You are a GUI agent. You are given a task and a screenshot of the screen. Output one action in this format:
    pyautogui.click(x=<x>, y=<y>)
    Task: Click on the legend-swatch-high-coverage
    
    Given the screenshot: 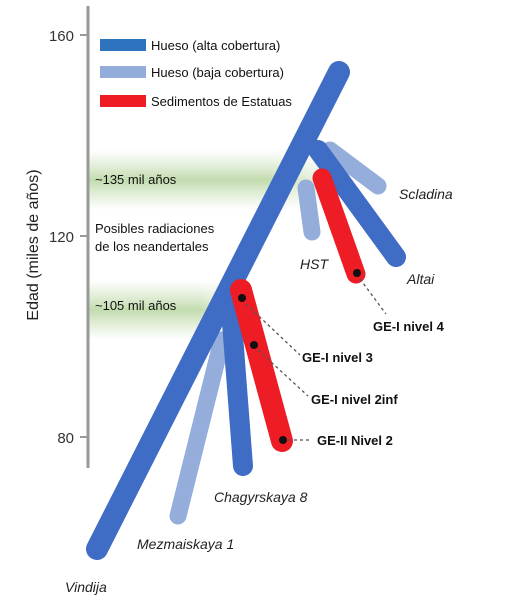 What is the action you would take?
    pyautogui.click(x=123, y=45)
    